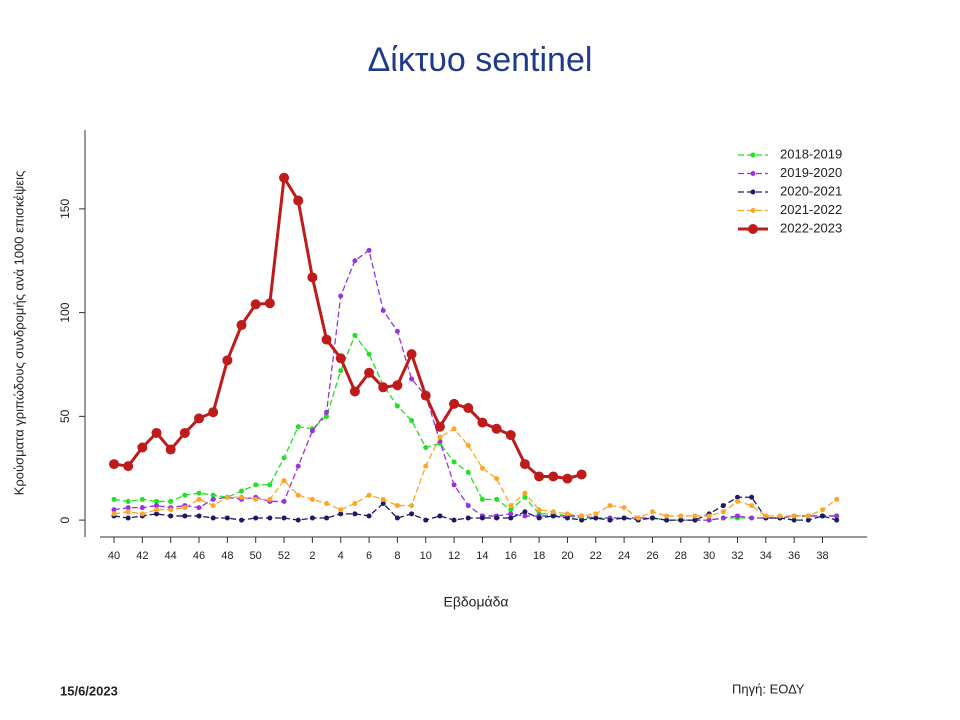  I want to click on x-tick-label: 38, so click(822, 556).